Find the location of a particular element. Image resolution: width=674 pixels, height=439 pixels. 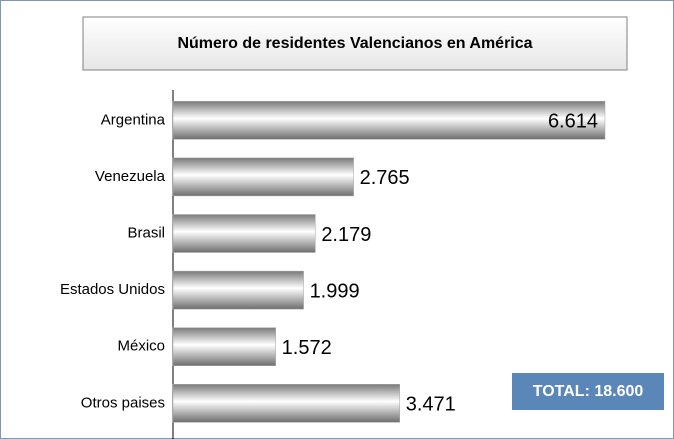

value-label: 3.471 is located at coordinates (431, 405).